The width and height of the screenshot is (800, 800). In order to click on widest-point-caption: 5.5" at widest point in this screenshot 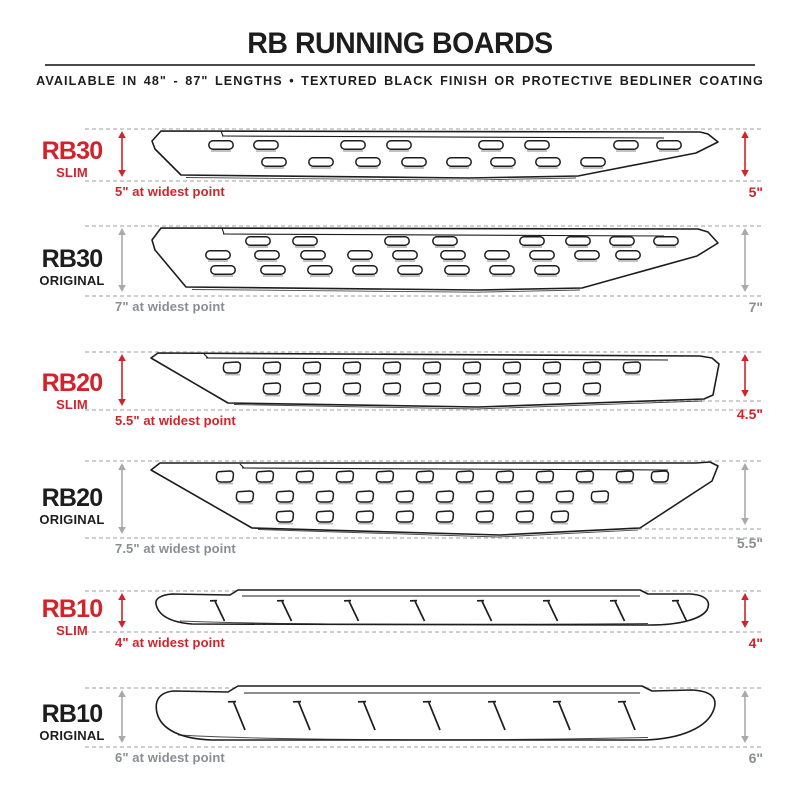, I will do `click(175, 420)`.